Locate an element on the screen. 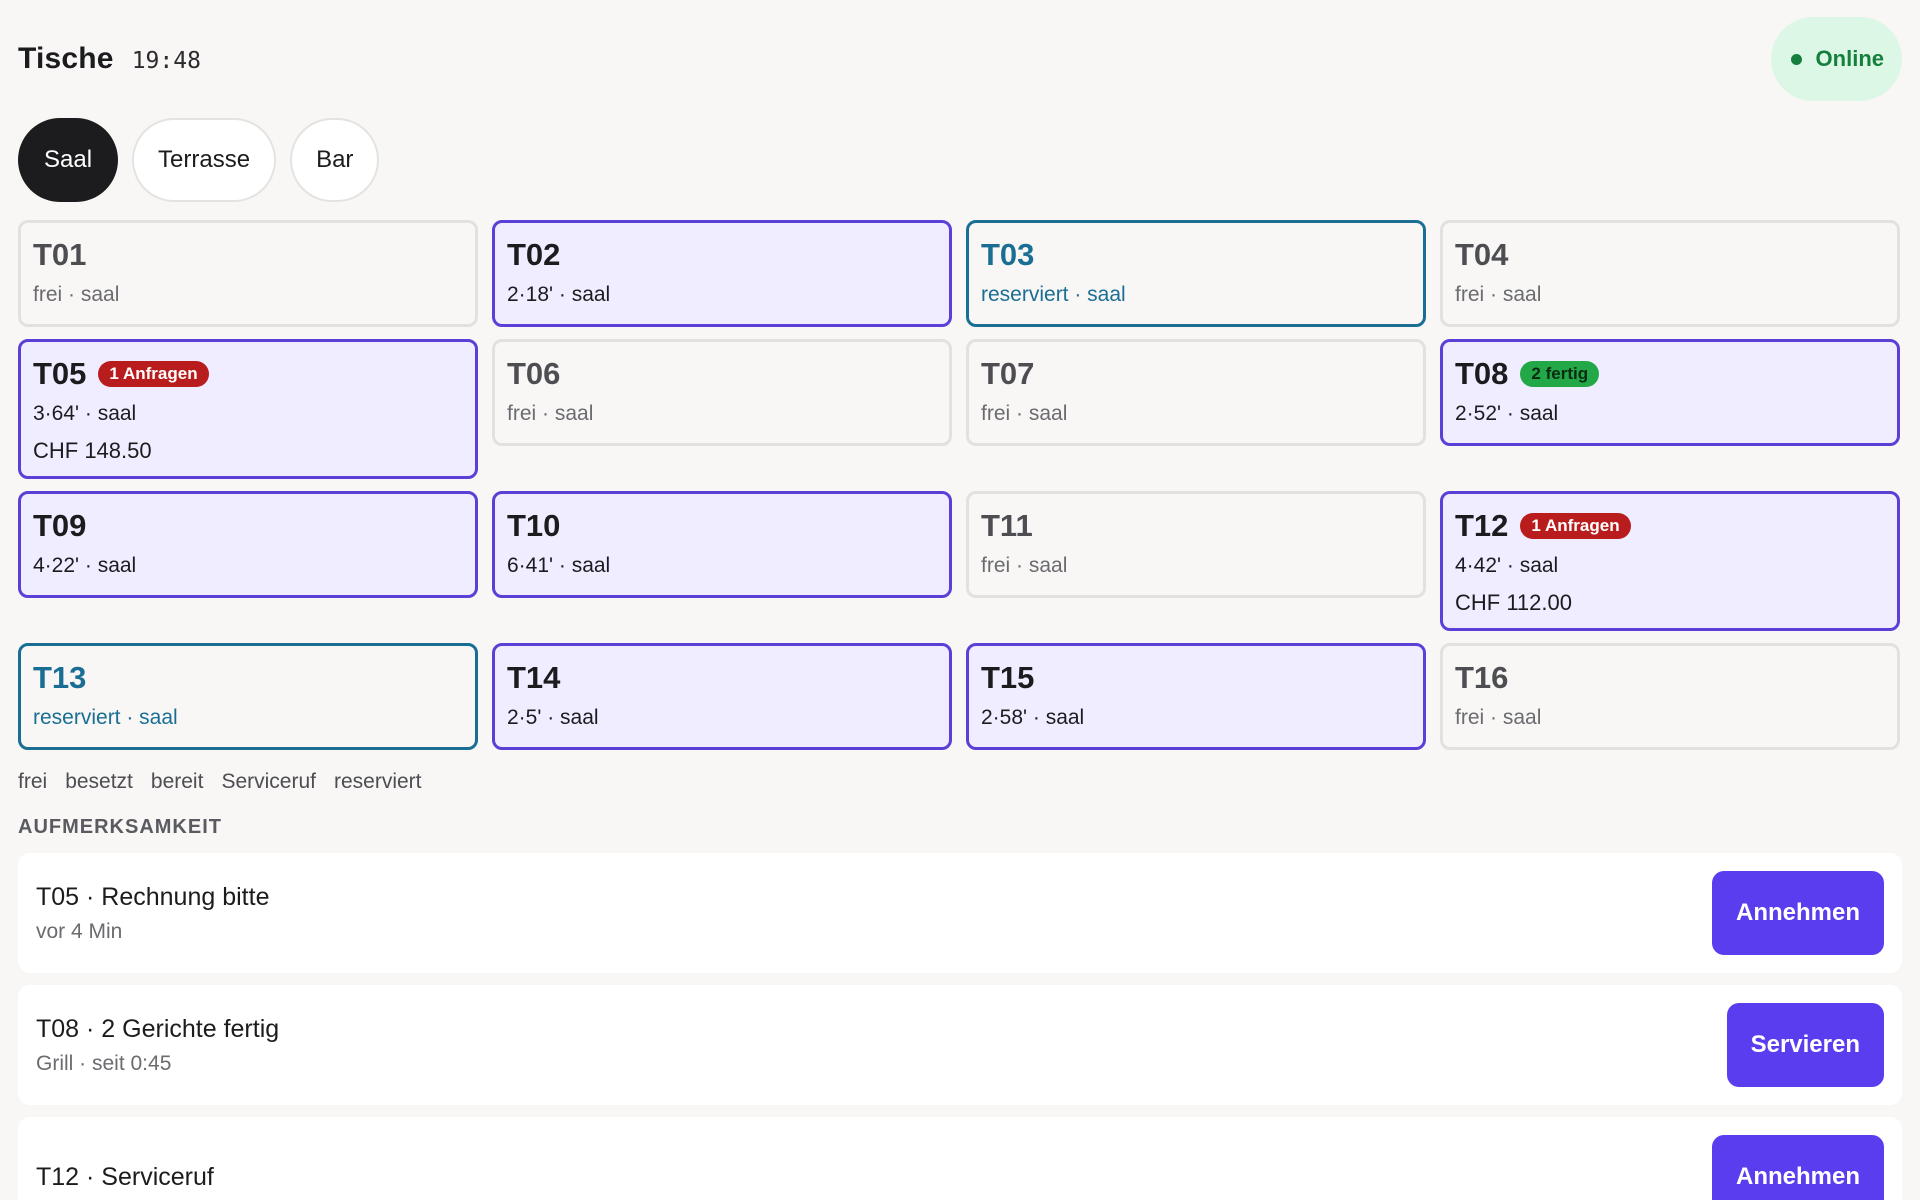  table-card-t04: T04 frei · saal is located at coordinates (1670, 273).